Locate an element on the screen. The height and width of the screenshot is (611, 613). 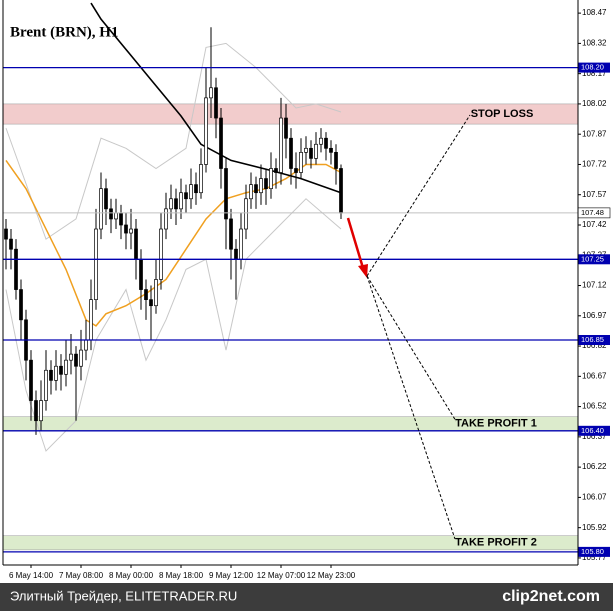
y-tick-label: 107.12 is located at coordinates (594, 285).